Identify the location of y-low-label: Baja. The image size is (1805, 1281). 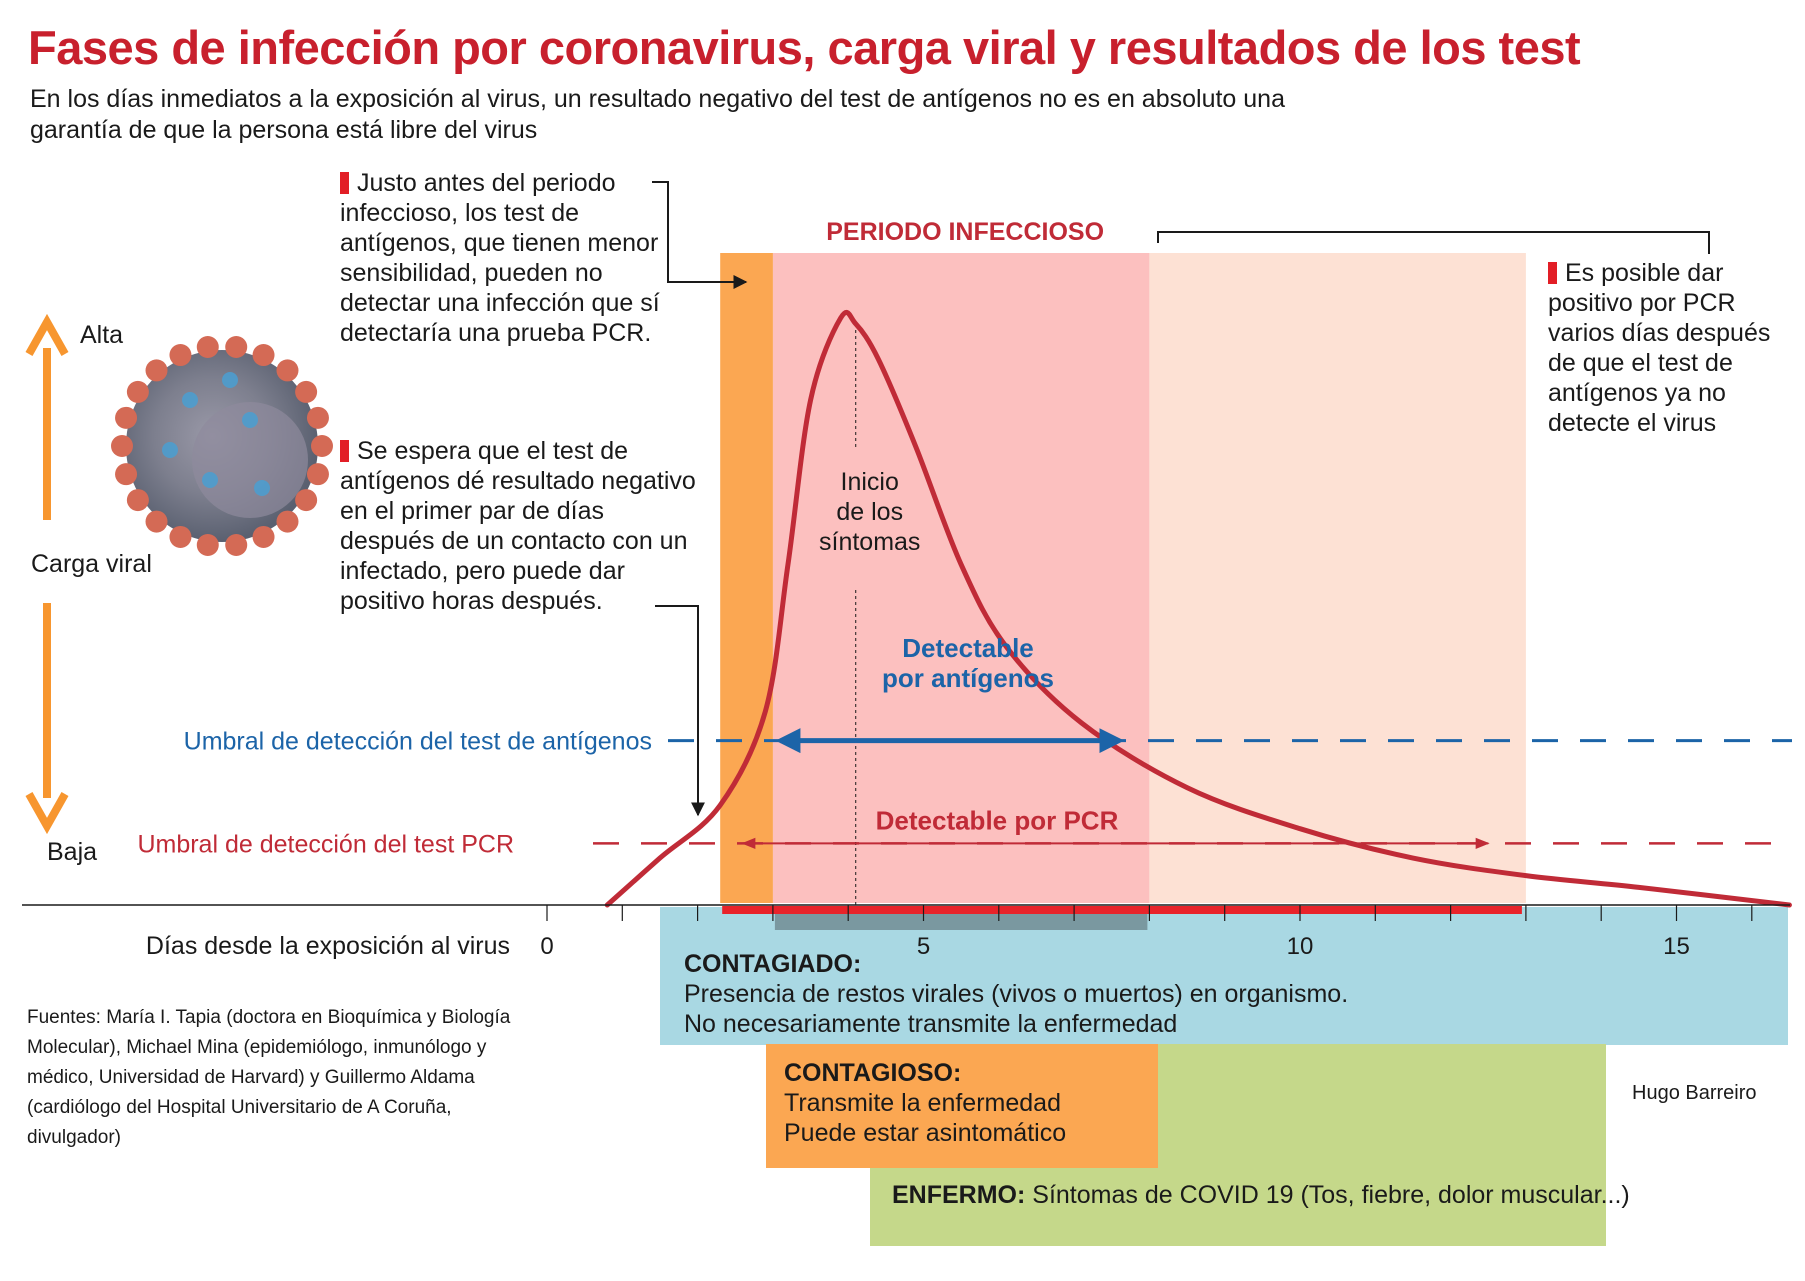
(72, 852).